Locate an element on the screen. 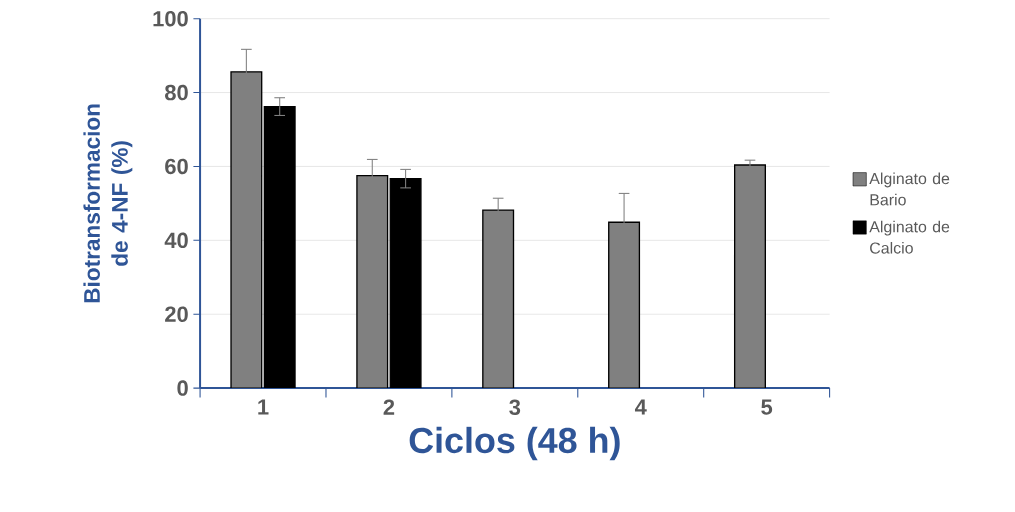 This screenshot has width=1015, height=512. x-tick-label: 2 is located at coordinates (389, 407).